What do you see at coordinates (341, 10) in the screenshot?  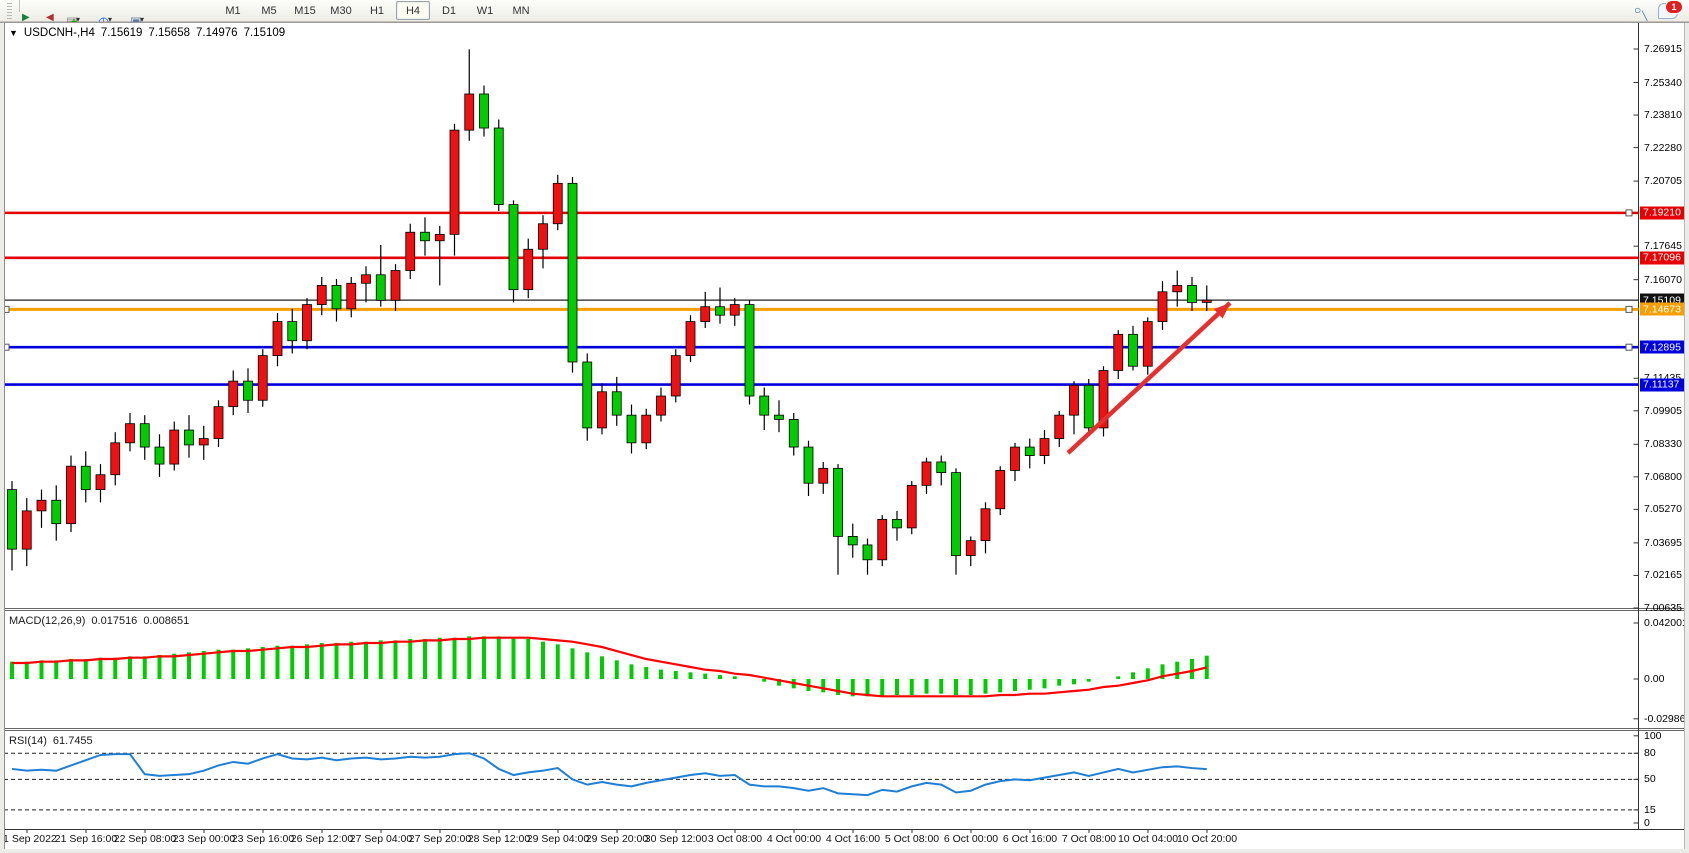 I see `timeframe-m30-button: M30` at bounding box center [341, 10].